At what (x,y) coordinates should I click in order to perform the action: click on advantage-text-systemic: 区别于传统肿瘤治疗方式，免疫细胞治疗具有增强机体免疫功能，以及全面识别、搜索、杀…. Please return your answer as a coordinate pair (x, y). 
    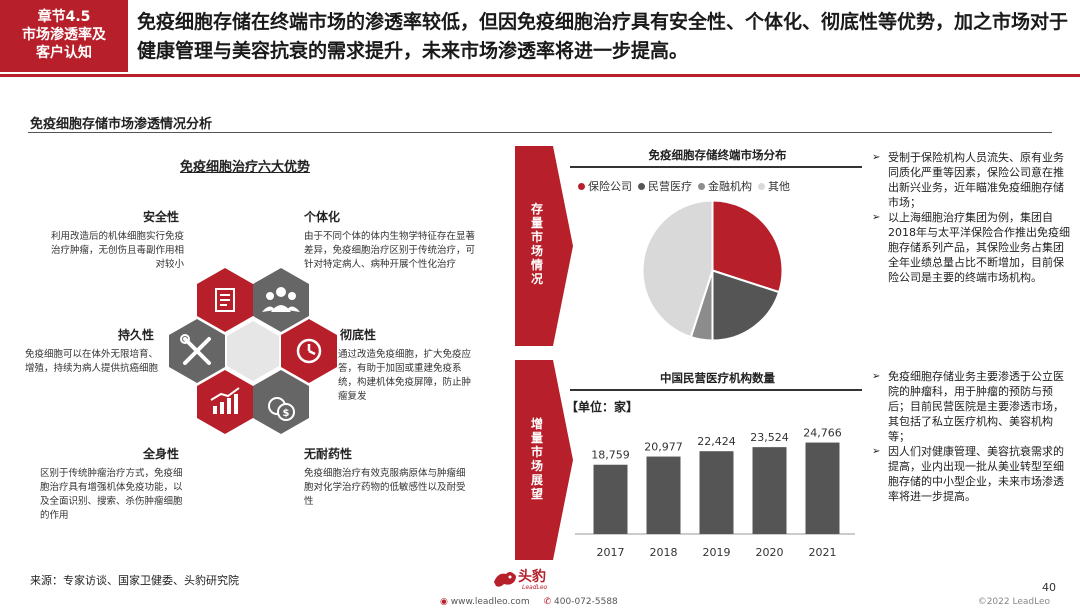
    Looking at the image, I should click on (111, 494).